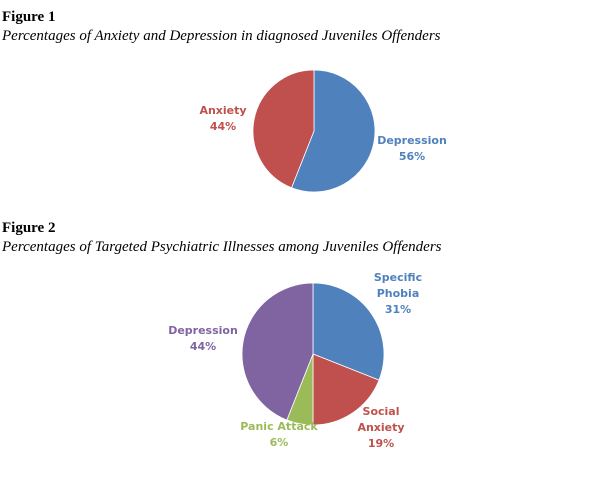  What do you see at coordinates (29, 17) in the screenshot?
I see `figure-1-label: Figure 1` at bounding box center [29, 17].